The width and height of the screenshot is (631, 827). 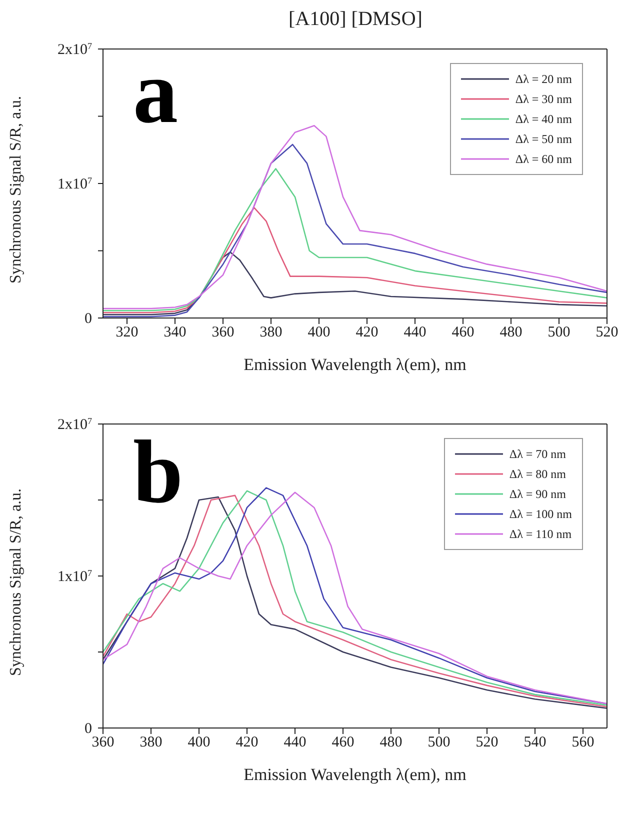 I want to click on x-tick-label: 340, so click(x=175, y=332).